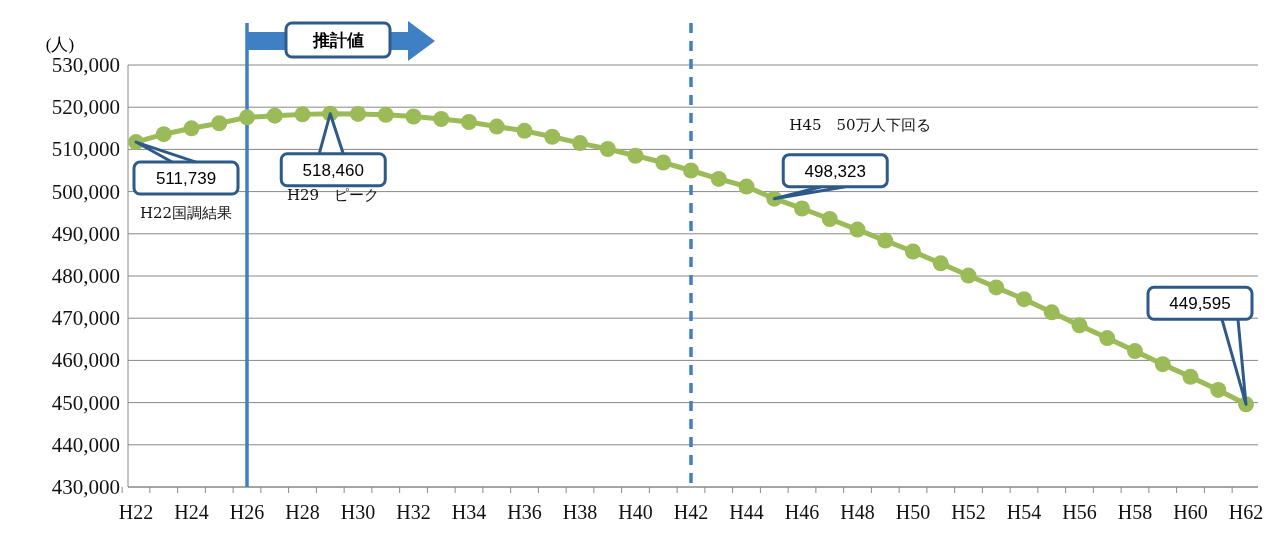  What do you see at coordinates (60, 44) in the screenshot?
I see `y-axis-title: (人)` at bounding box center [60, 44].